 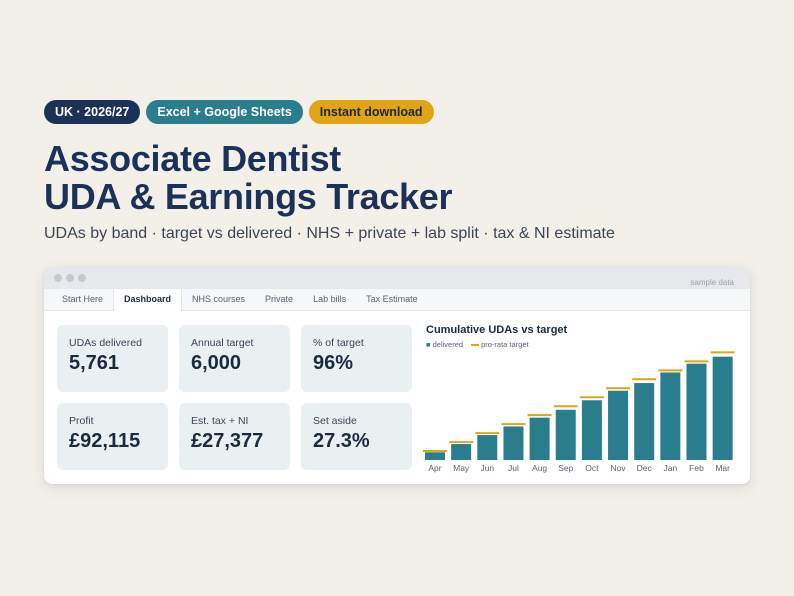 I want to click on kpi-value: 27.3%, so click(x=341, y=441).